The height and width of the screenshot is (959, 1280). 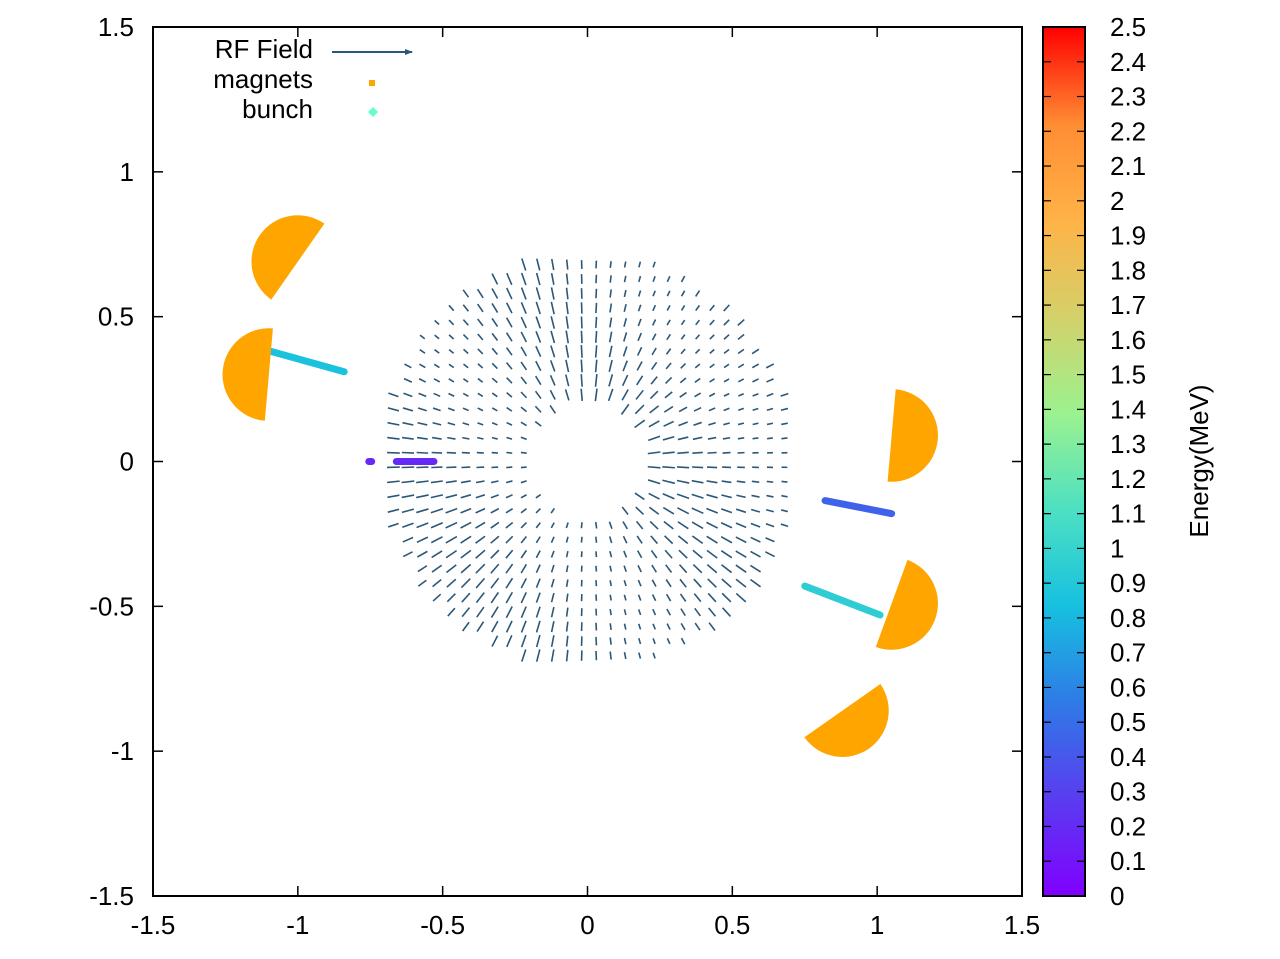 I want to click on colorbar-tick-label: 1, so click(x=1117, y=548).